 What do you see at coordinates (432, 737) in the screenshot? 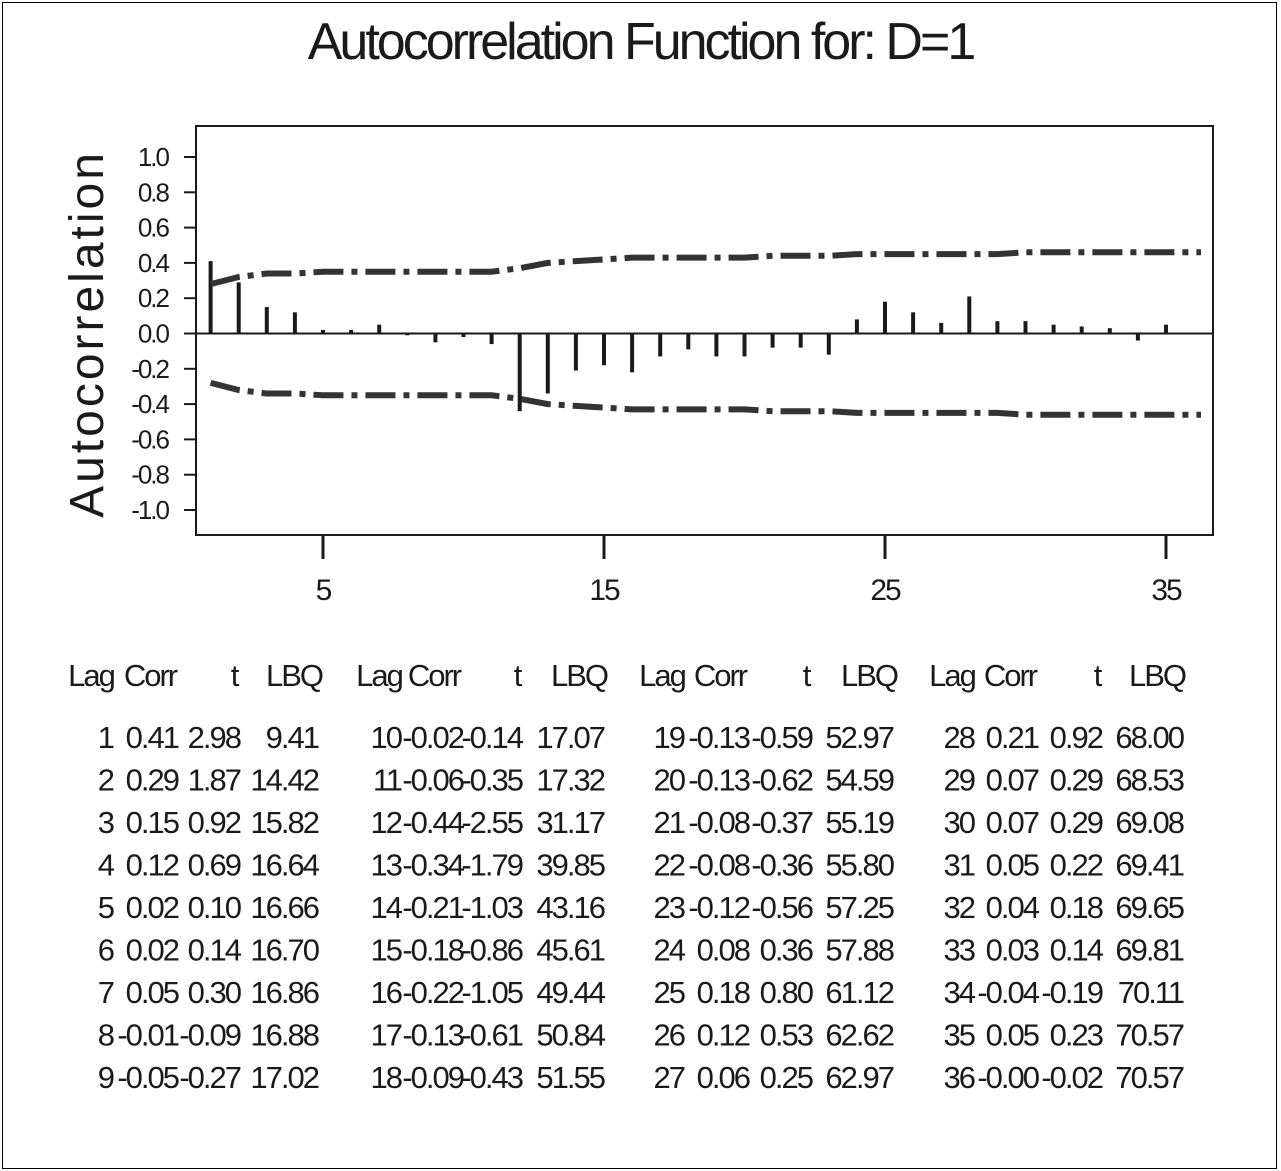
I see `corr-cell: -0.02` at bounding box center [432, 737].